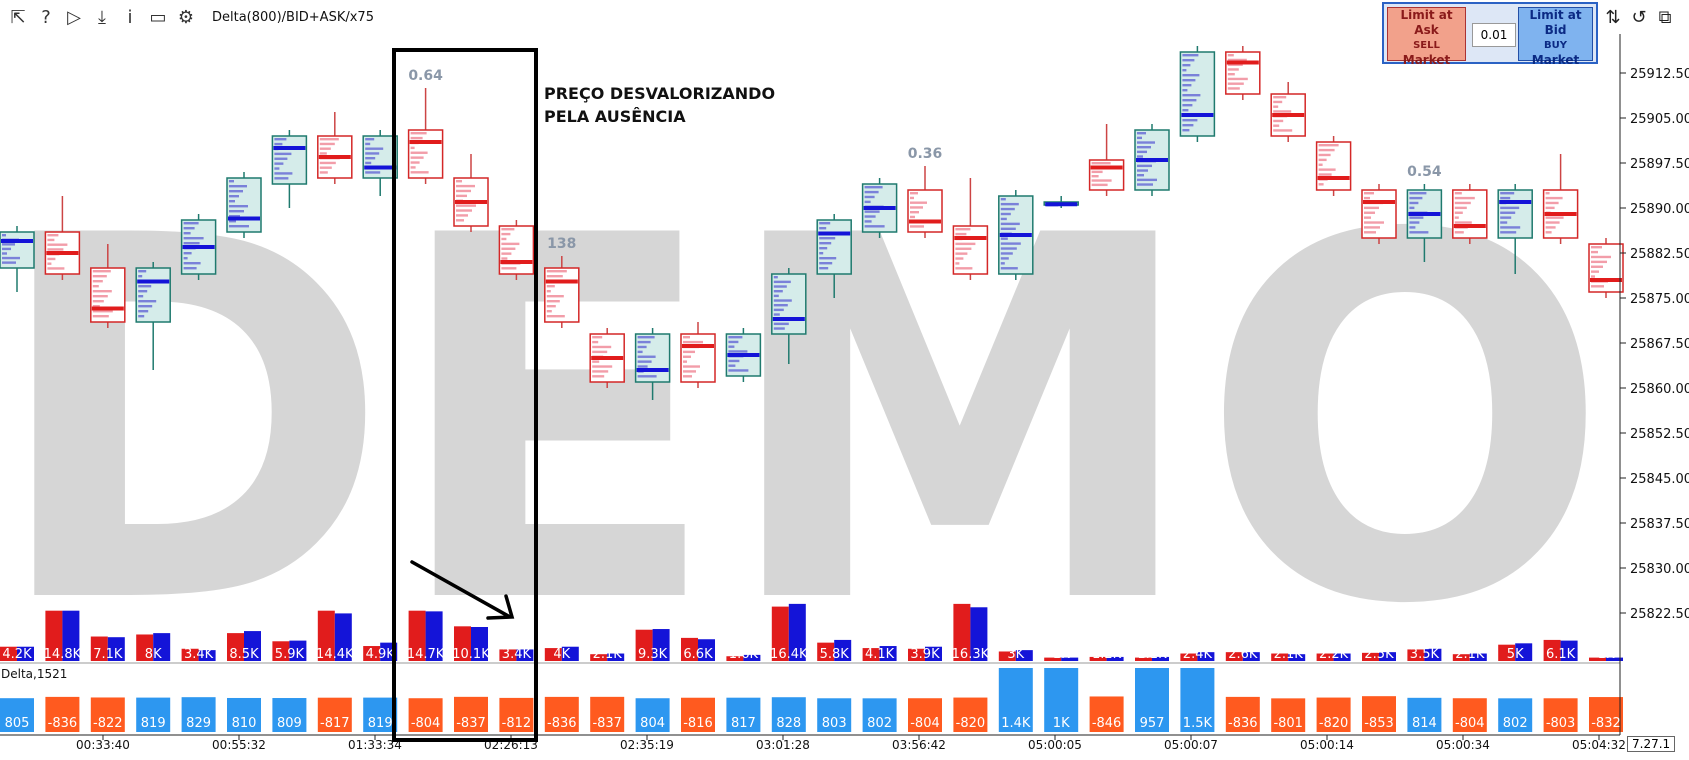  Describe the element at coordinates (158, 17) in the screenshot. I see `chart-icon: ▭` at that location.